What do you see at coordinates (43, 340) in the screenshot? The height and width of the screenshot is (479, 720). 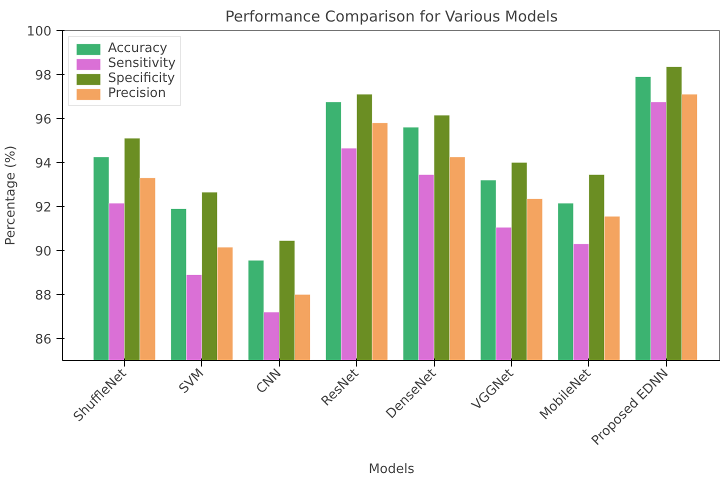 I see `y-tick-label: 86` at bounding box center [43, 340].